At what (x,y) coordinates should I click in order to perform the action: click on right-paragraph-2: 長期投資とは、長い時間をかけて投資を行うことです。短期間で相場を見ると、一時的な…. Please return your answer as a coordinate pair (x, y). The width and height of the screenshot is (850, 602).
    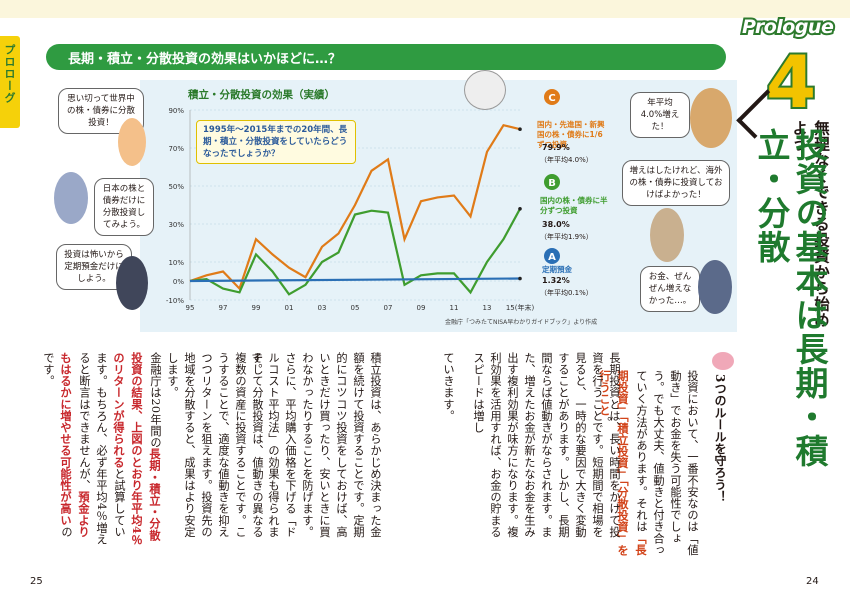
    Looking at the image, I should click on (546, 445).